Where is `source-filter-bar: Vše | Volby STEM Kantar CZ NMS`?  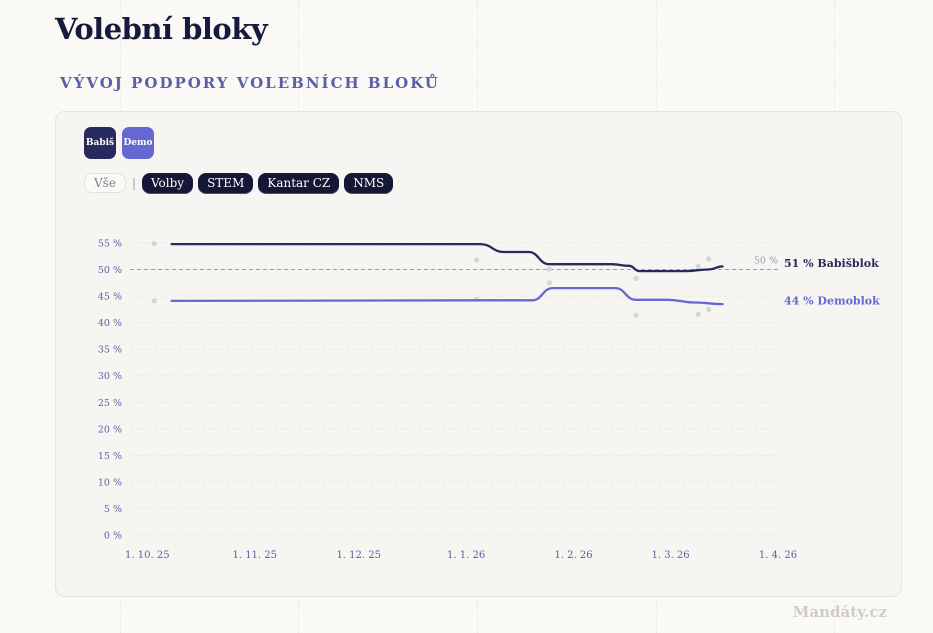
source-filter-bar: Vše | Volby STEM Kantar CZ NMS is located at coordinates (239, 183).